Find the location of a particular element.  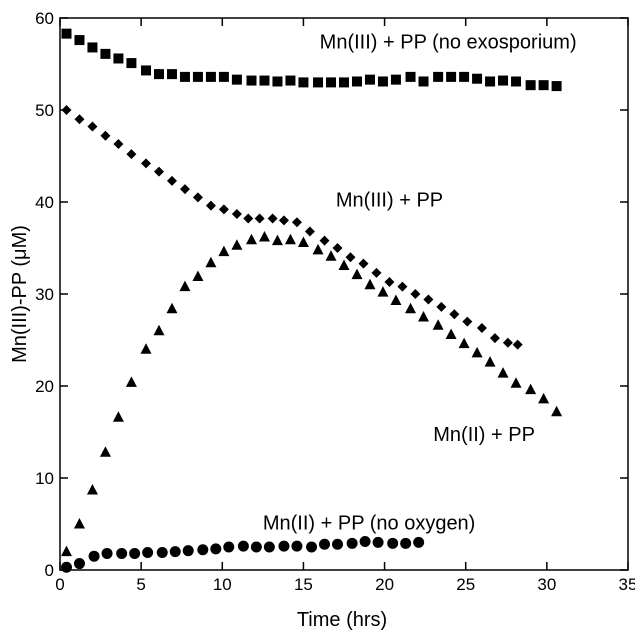

x-tick-label: 25 is located at coordinates (465, 584).